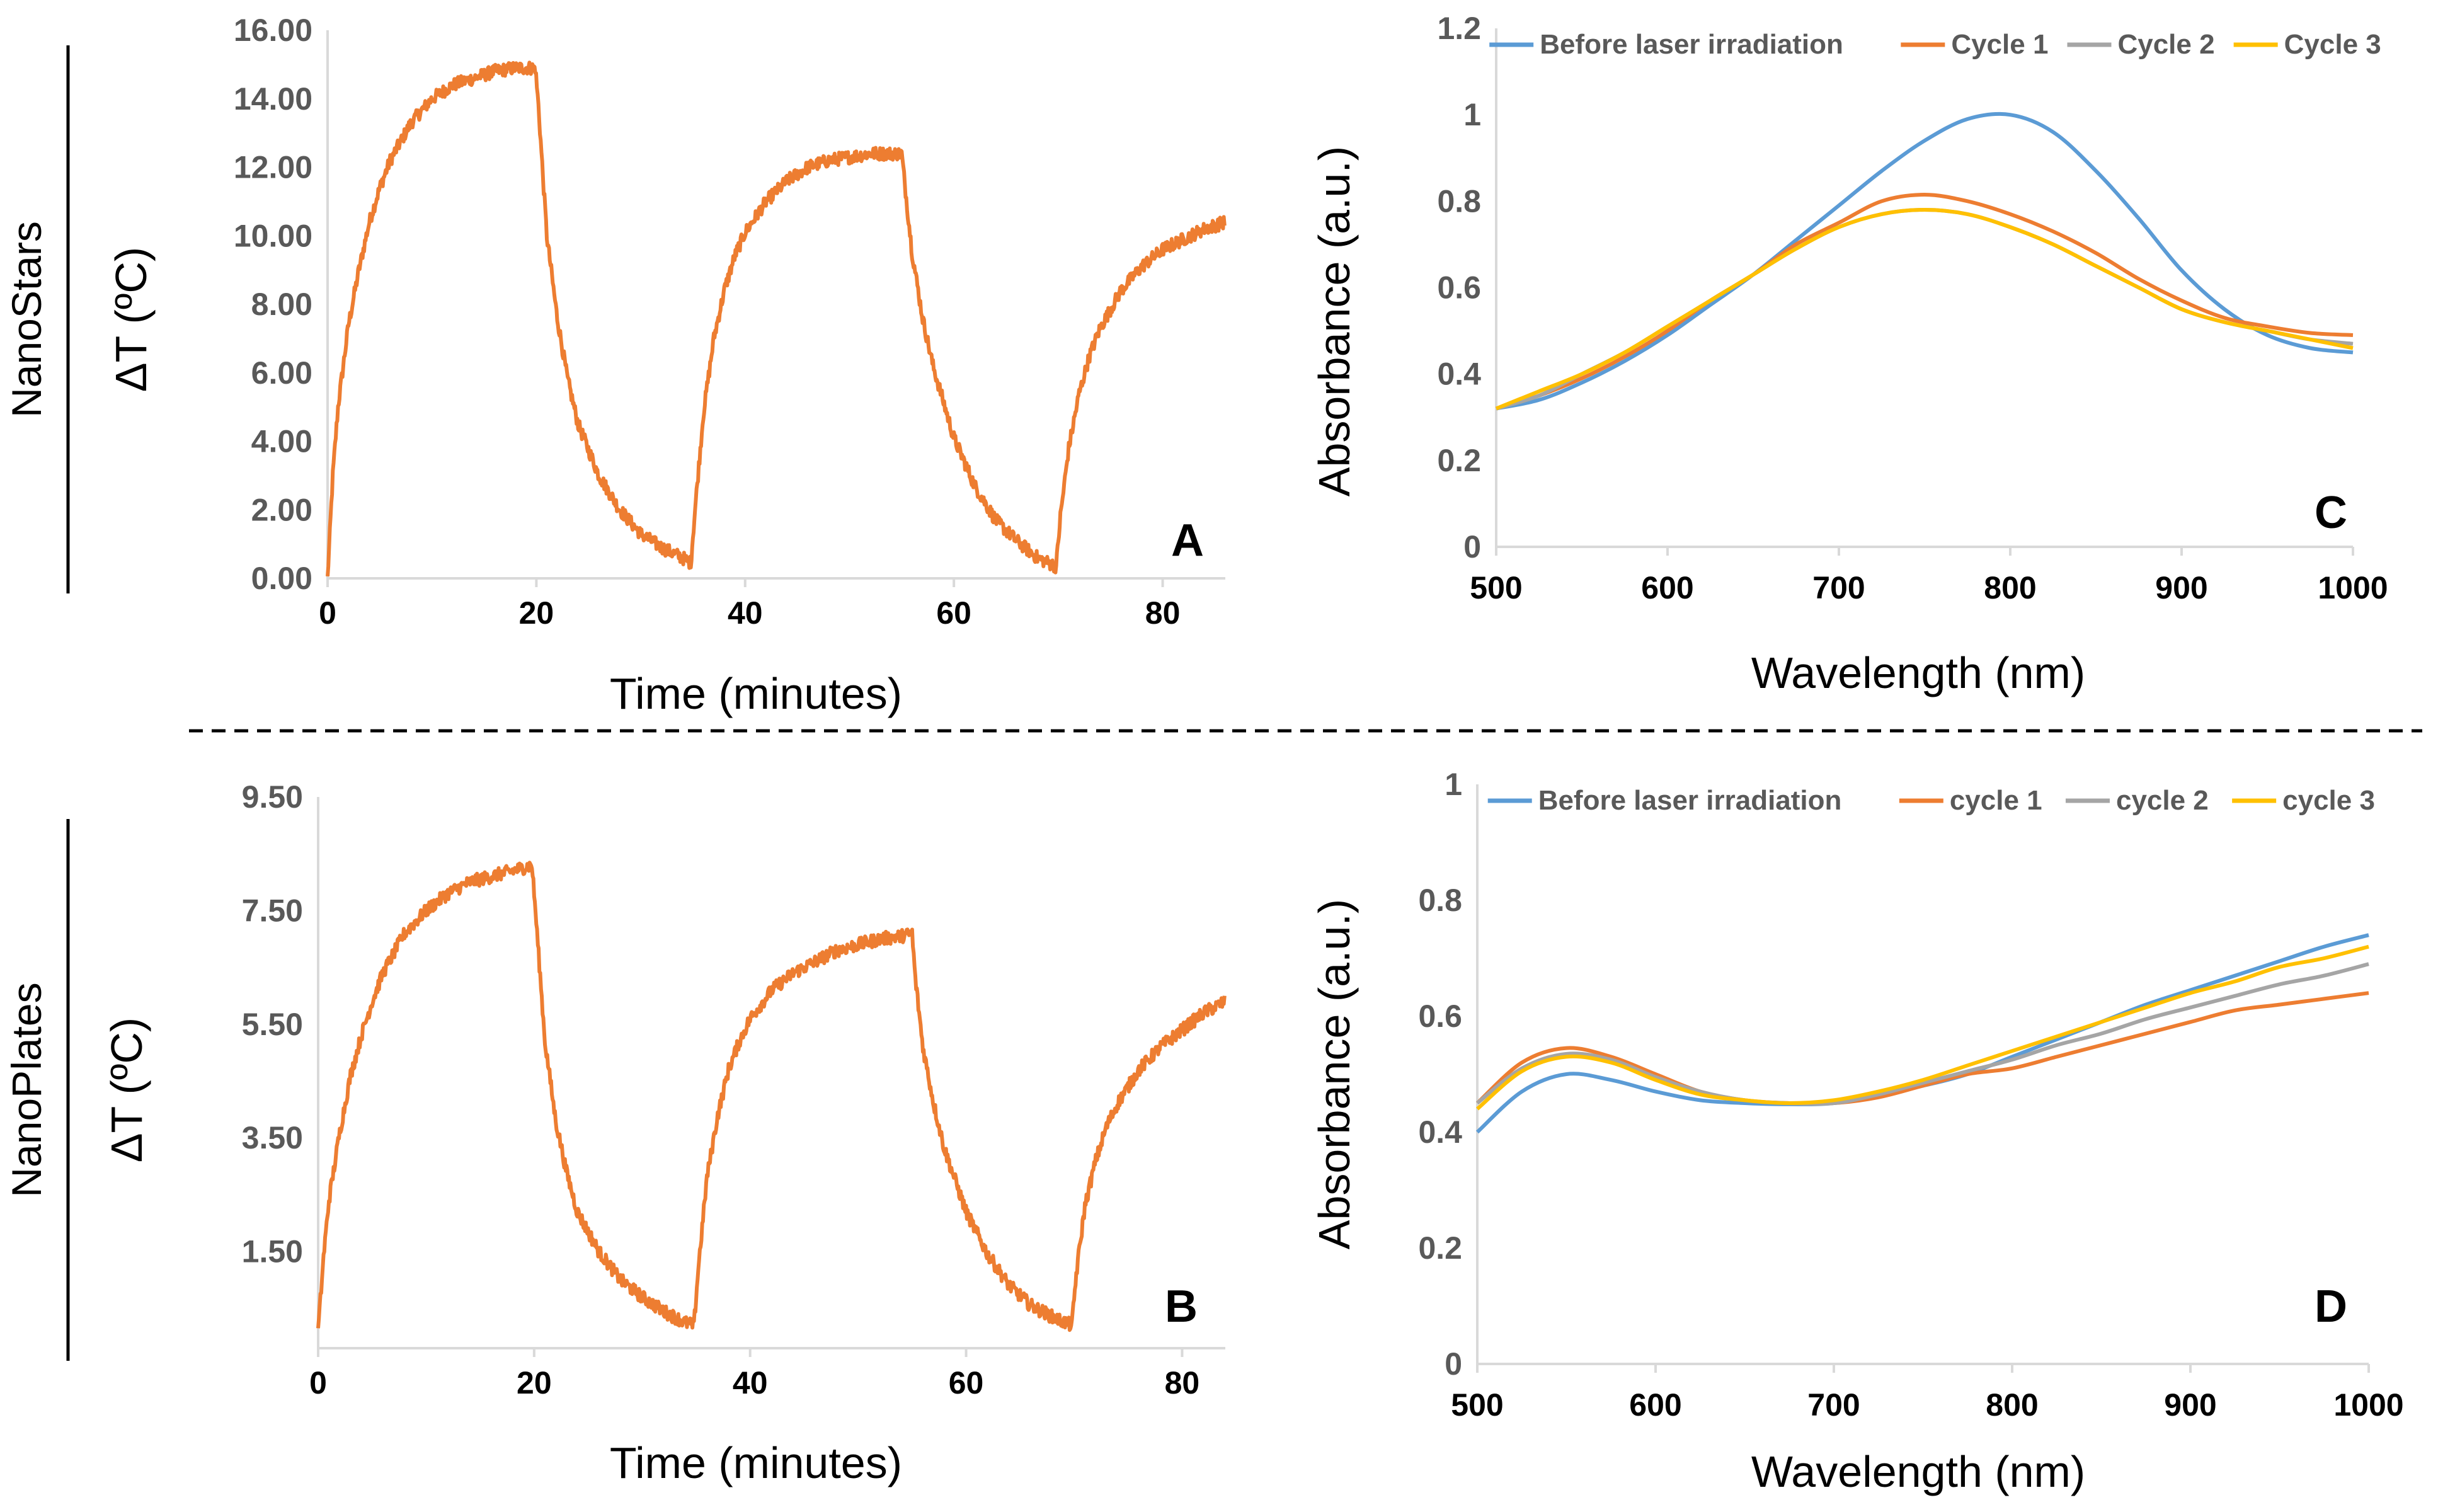 This screenshot has height=1512, width=2438. What do you see at coordinates (272, 1137) in the screenshot?
I see `y-tick-label: 3.50` at bounding box center [272, 1137].